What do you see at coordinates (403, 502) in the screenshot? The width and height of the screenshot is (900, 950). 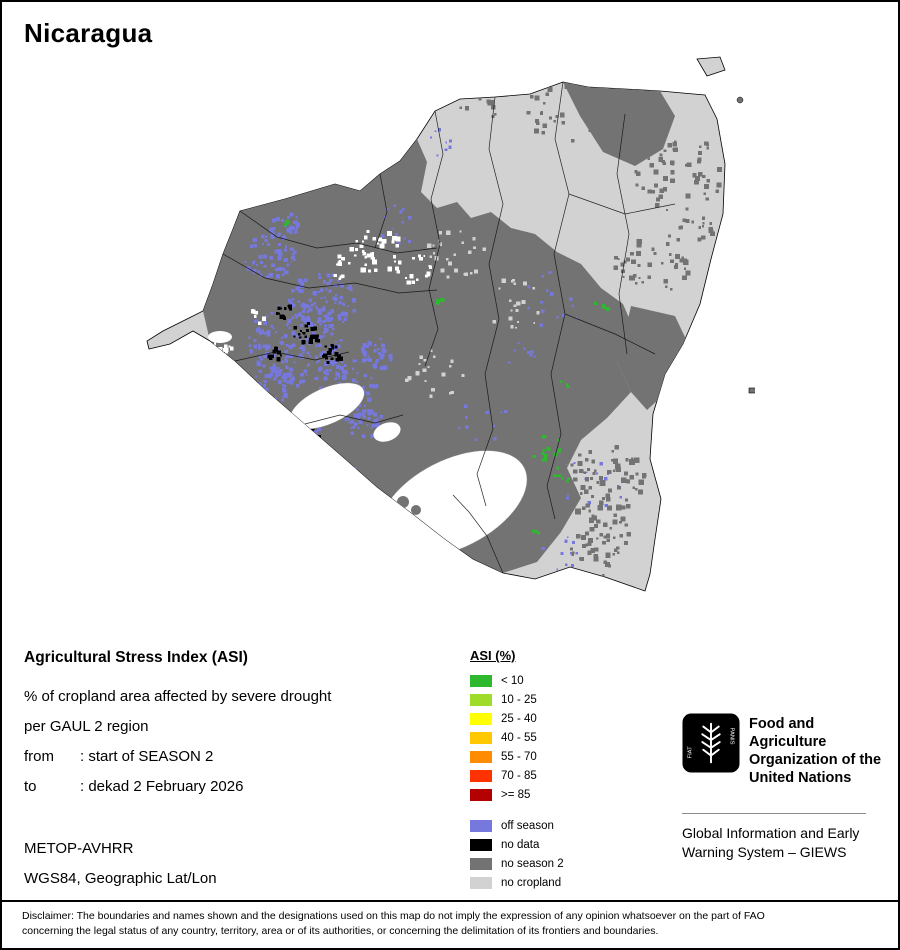 I see `ometepe-island` at bounding box center [403, 502].